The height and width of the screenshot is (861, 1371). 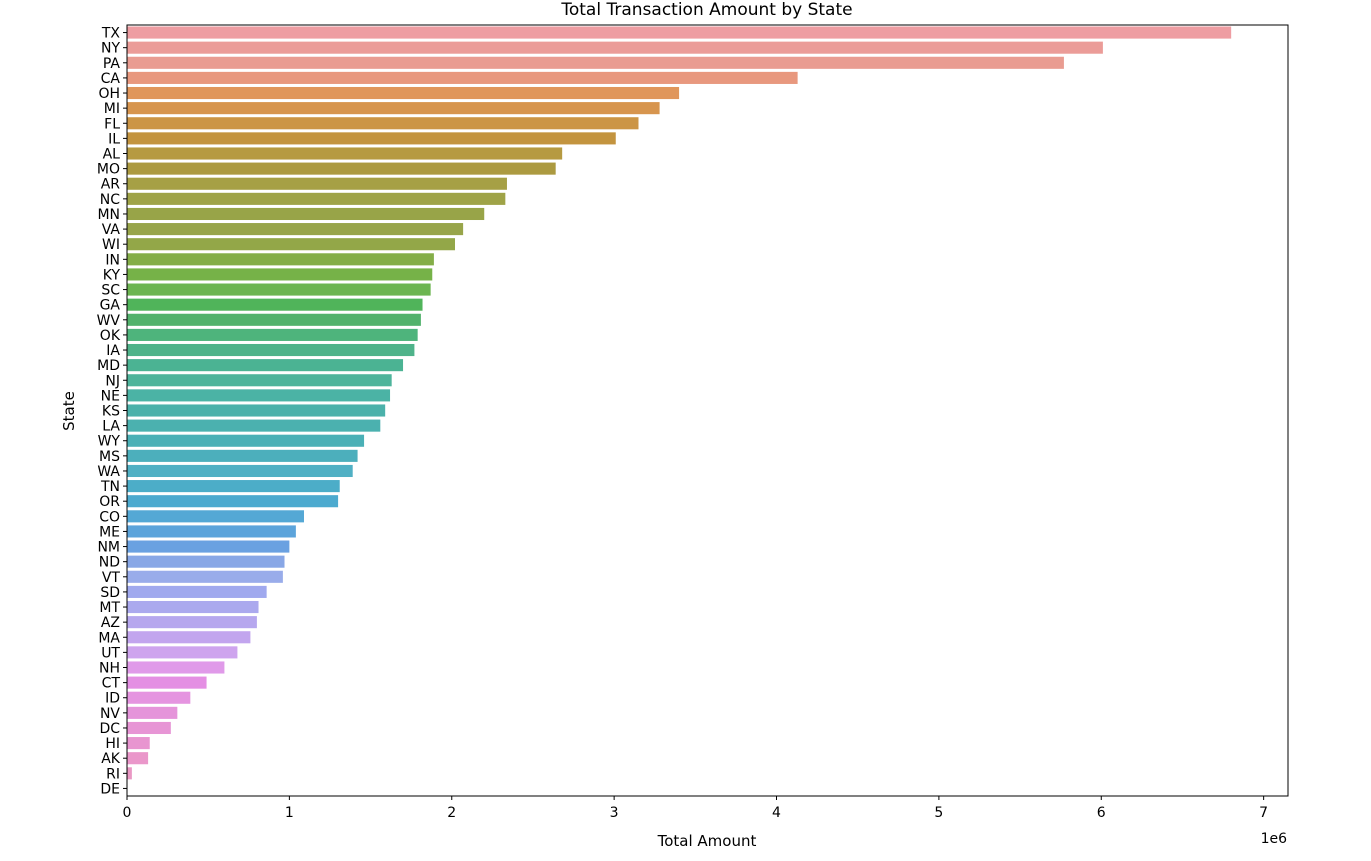 I want to click on y-tick-label: TN, so click(x=110, y=487).